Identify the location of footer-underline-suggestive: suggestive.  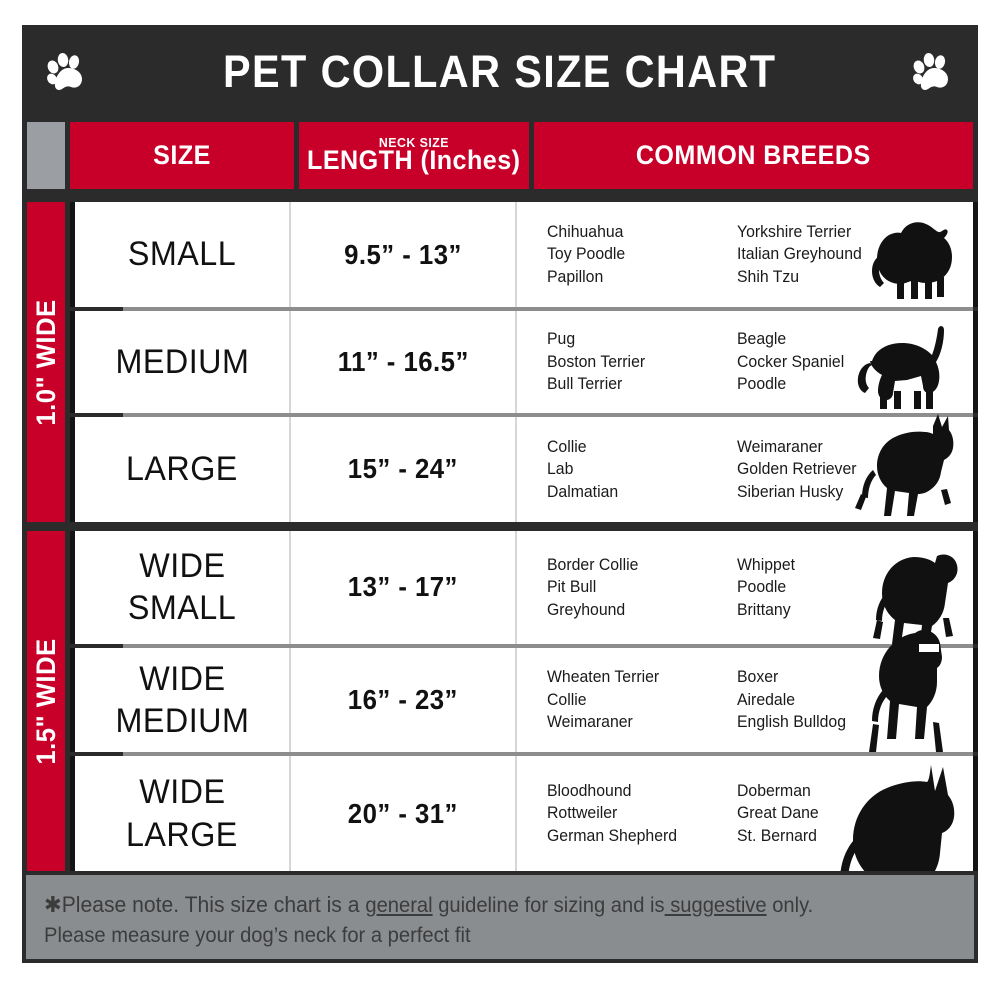
(715, 905).